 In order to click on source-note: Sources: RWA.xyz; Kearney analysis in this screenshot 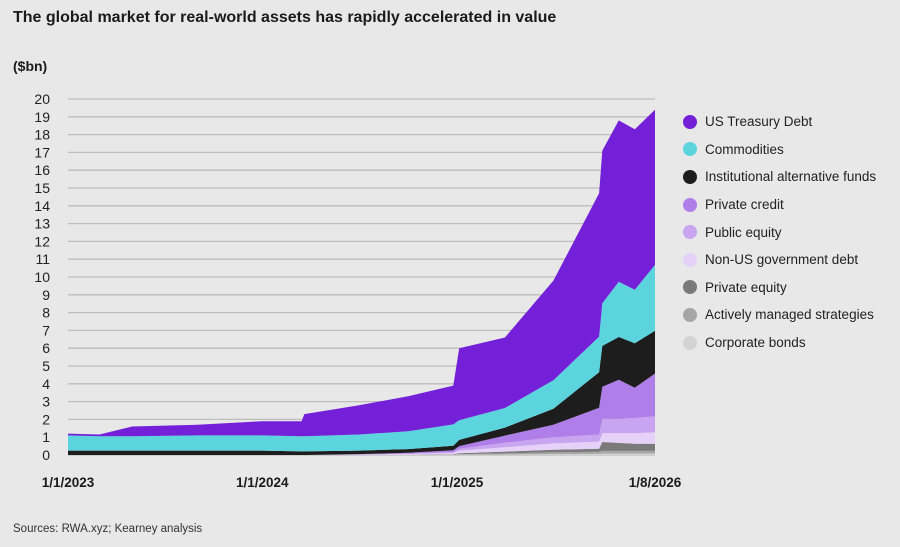, I will do `click(108, 529)`.